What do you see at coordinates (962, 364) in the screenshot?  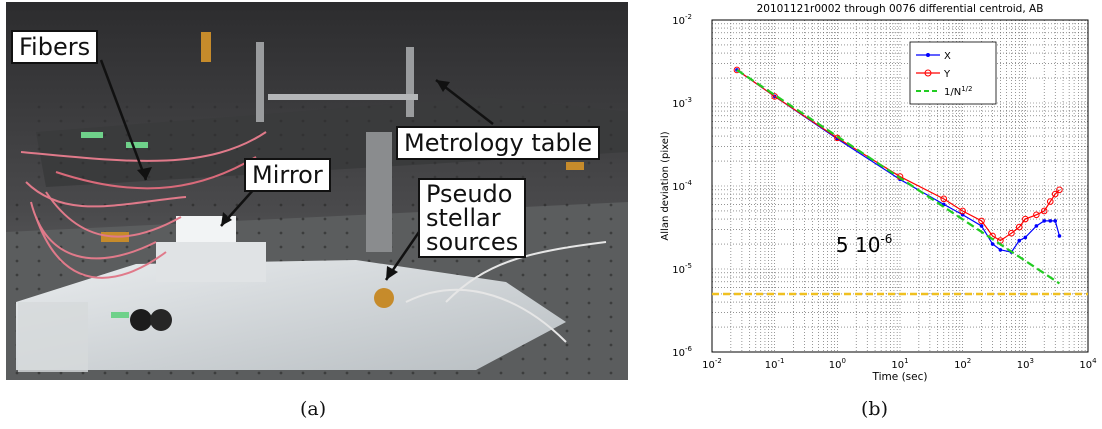 I see `x-tick-label: 10²` at bounding box center [962, 364].